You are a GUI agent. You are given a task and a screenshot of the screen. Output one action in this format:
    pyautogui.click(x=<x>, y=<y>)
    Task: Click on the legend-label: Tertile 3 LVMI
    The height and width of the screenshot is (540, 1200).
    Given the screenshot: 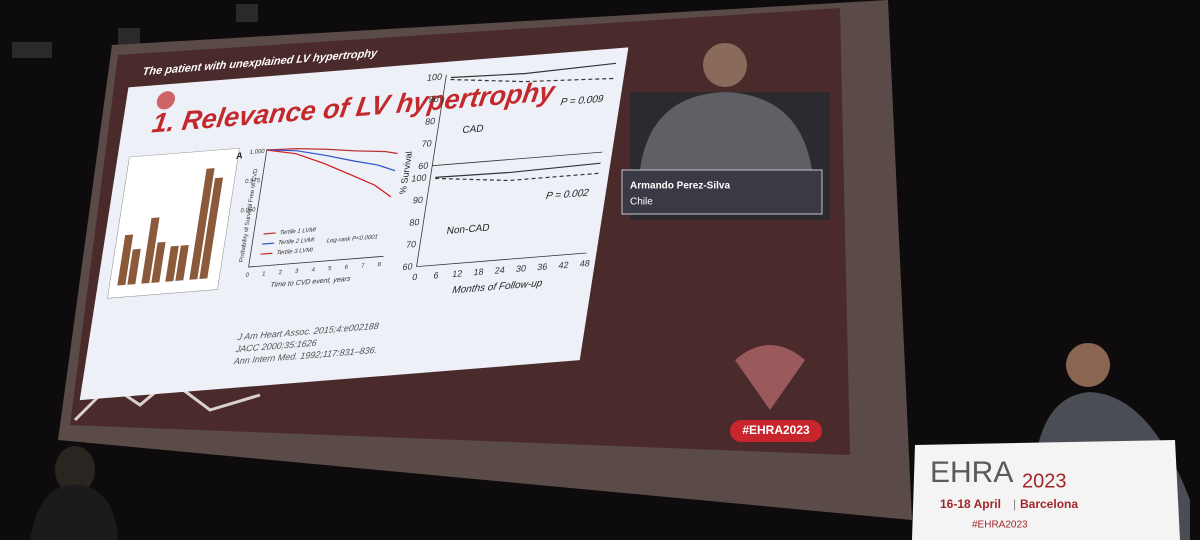 What is the action you would take?
    pyautogui.click(x=295, y=252)
    